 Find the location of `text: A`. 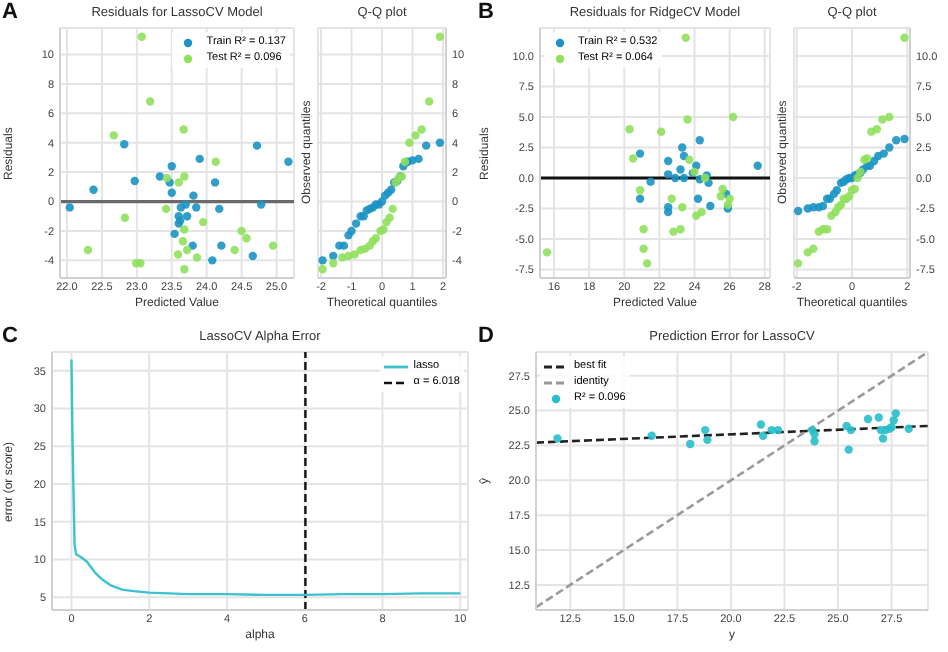

text: A is located at coordinates (10, 12).